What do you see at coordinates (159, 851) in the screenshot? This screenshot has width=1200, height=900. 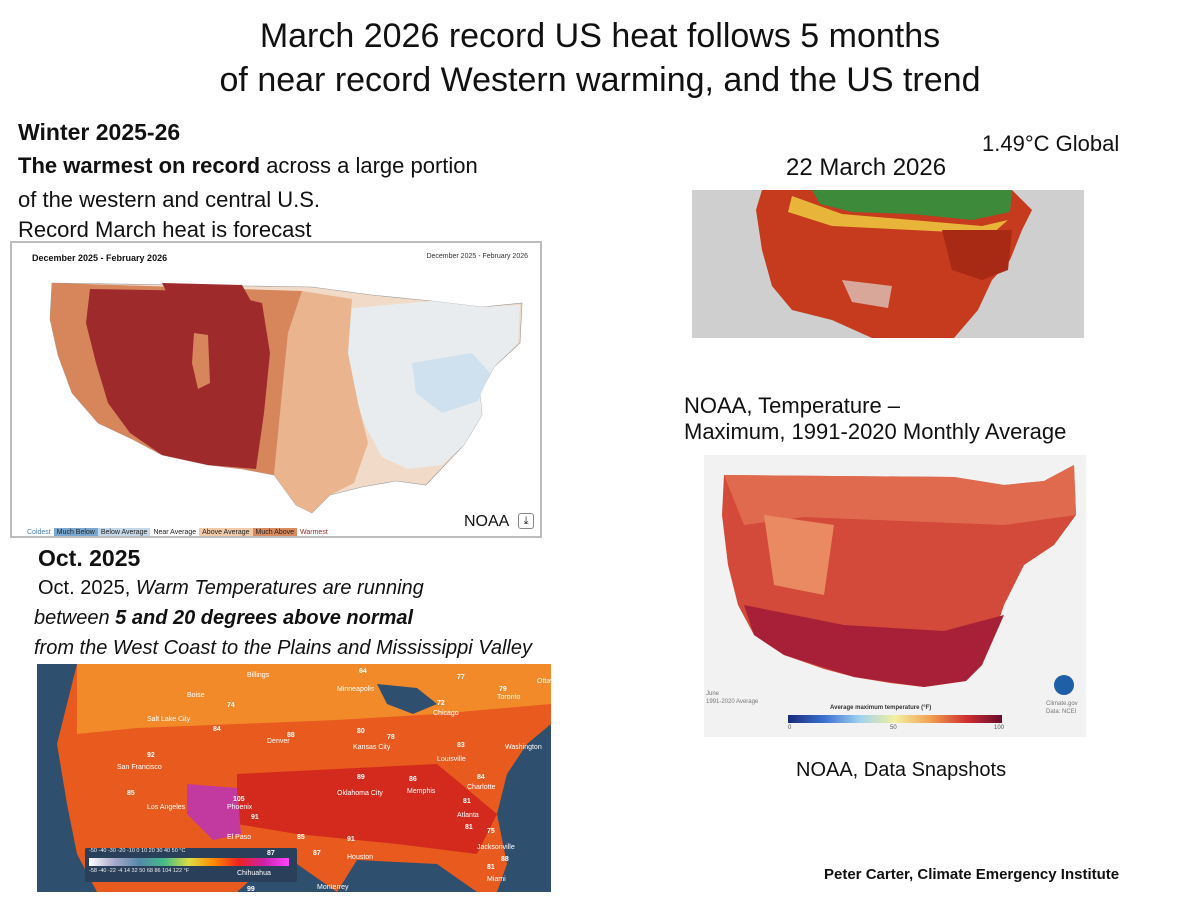 I see `scale-c-8: 30` at bounding box center [159, 851].